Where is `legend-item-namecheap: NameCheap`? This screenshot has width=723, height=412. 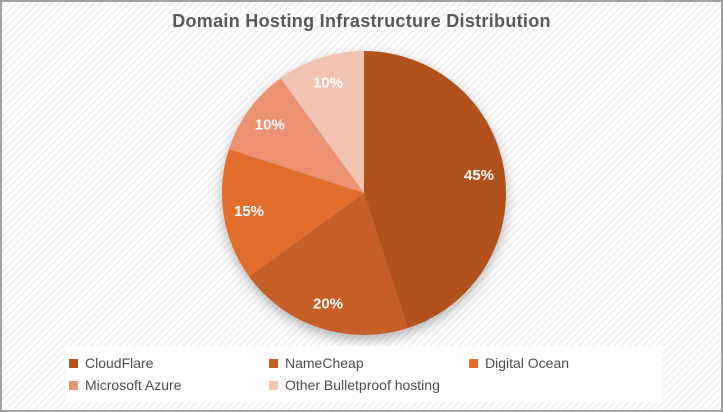 legend-item-namecheap: NameCheap is located at coordinates (369, 363).